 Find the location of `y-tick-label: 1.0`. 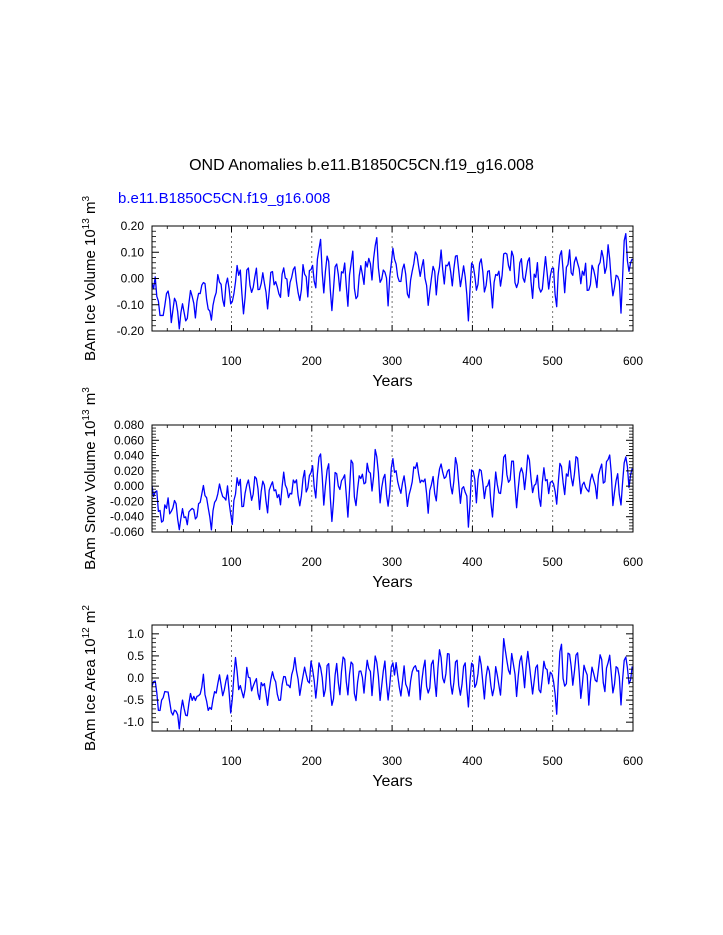

y-tick-label: 1.0 is located at coordinates (135, 634).